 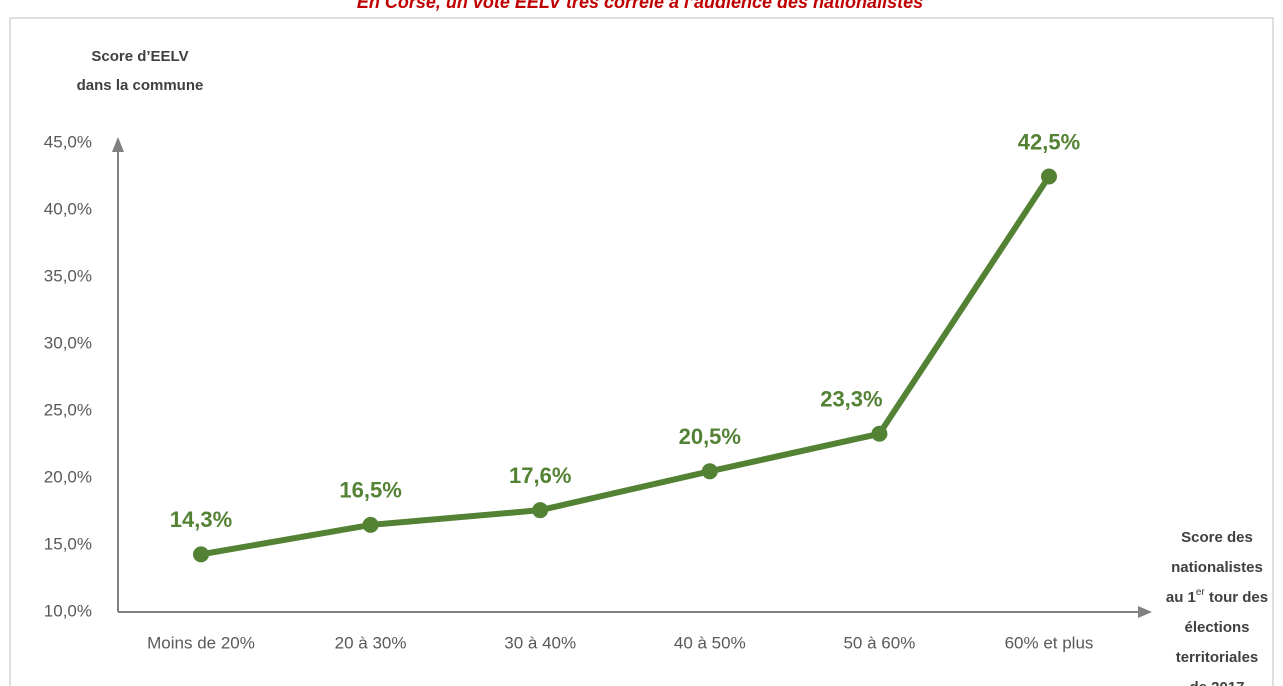 What do you see at coordinates (68, 610) in the screenshot?
I see `y-tick-label: 10,0%` at bounding box center [68, 610].